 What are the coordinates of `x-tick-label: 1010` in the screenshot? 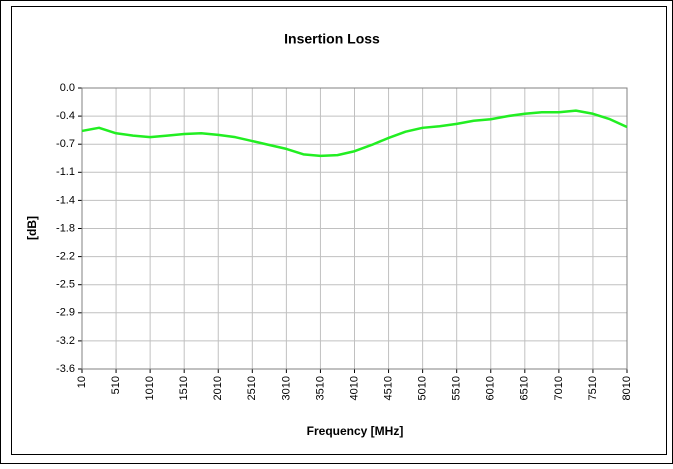 It's located at (150, 388).